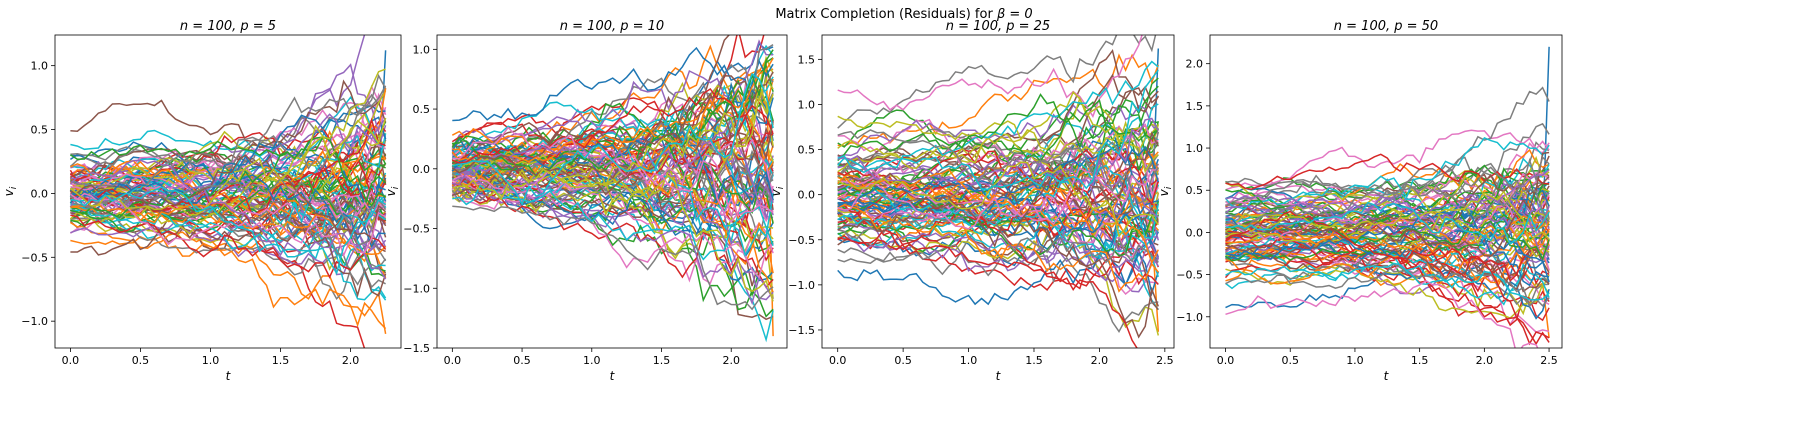 This screenshot has width=1809, height=442. What do you see at coordinates (1386, 26) in the screenshot?
I see `subplot-title: n = 100, p = 50` at bounding box center [1386, 26].